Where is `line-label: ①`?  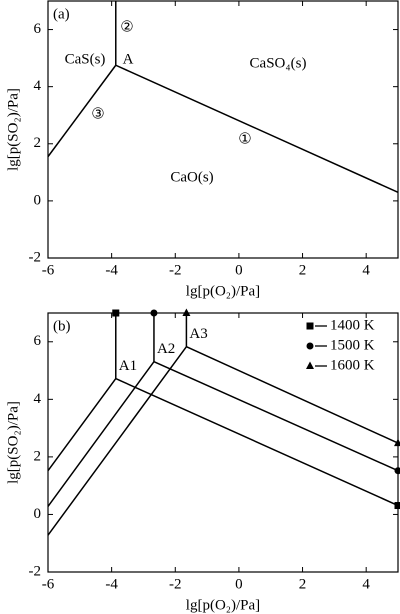
line-label: ① is located at coordinates (244, 139).